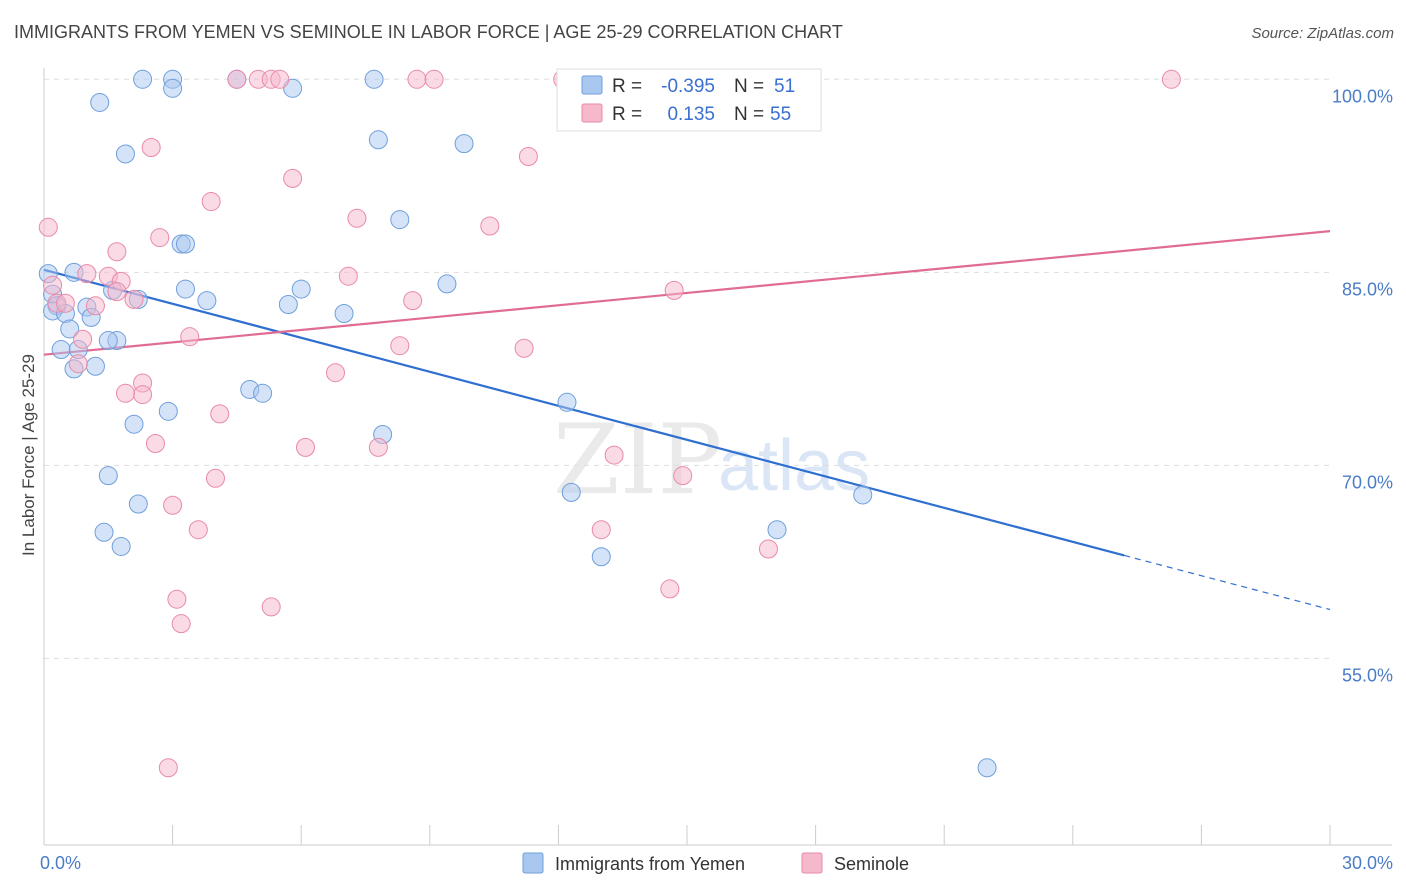  Describe the element at coordinates (871, 864) in the screenshot. I see `legend-label-seminole: Seminole` at that location.